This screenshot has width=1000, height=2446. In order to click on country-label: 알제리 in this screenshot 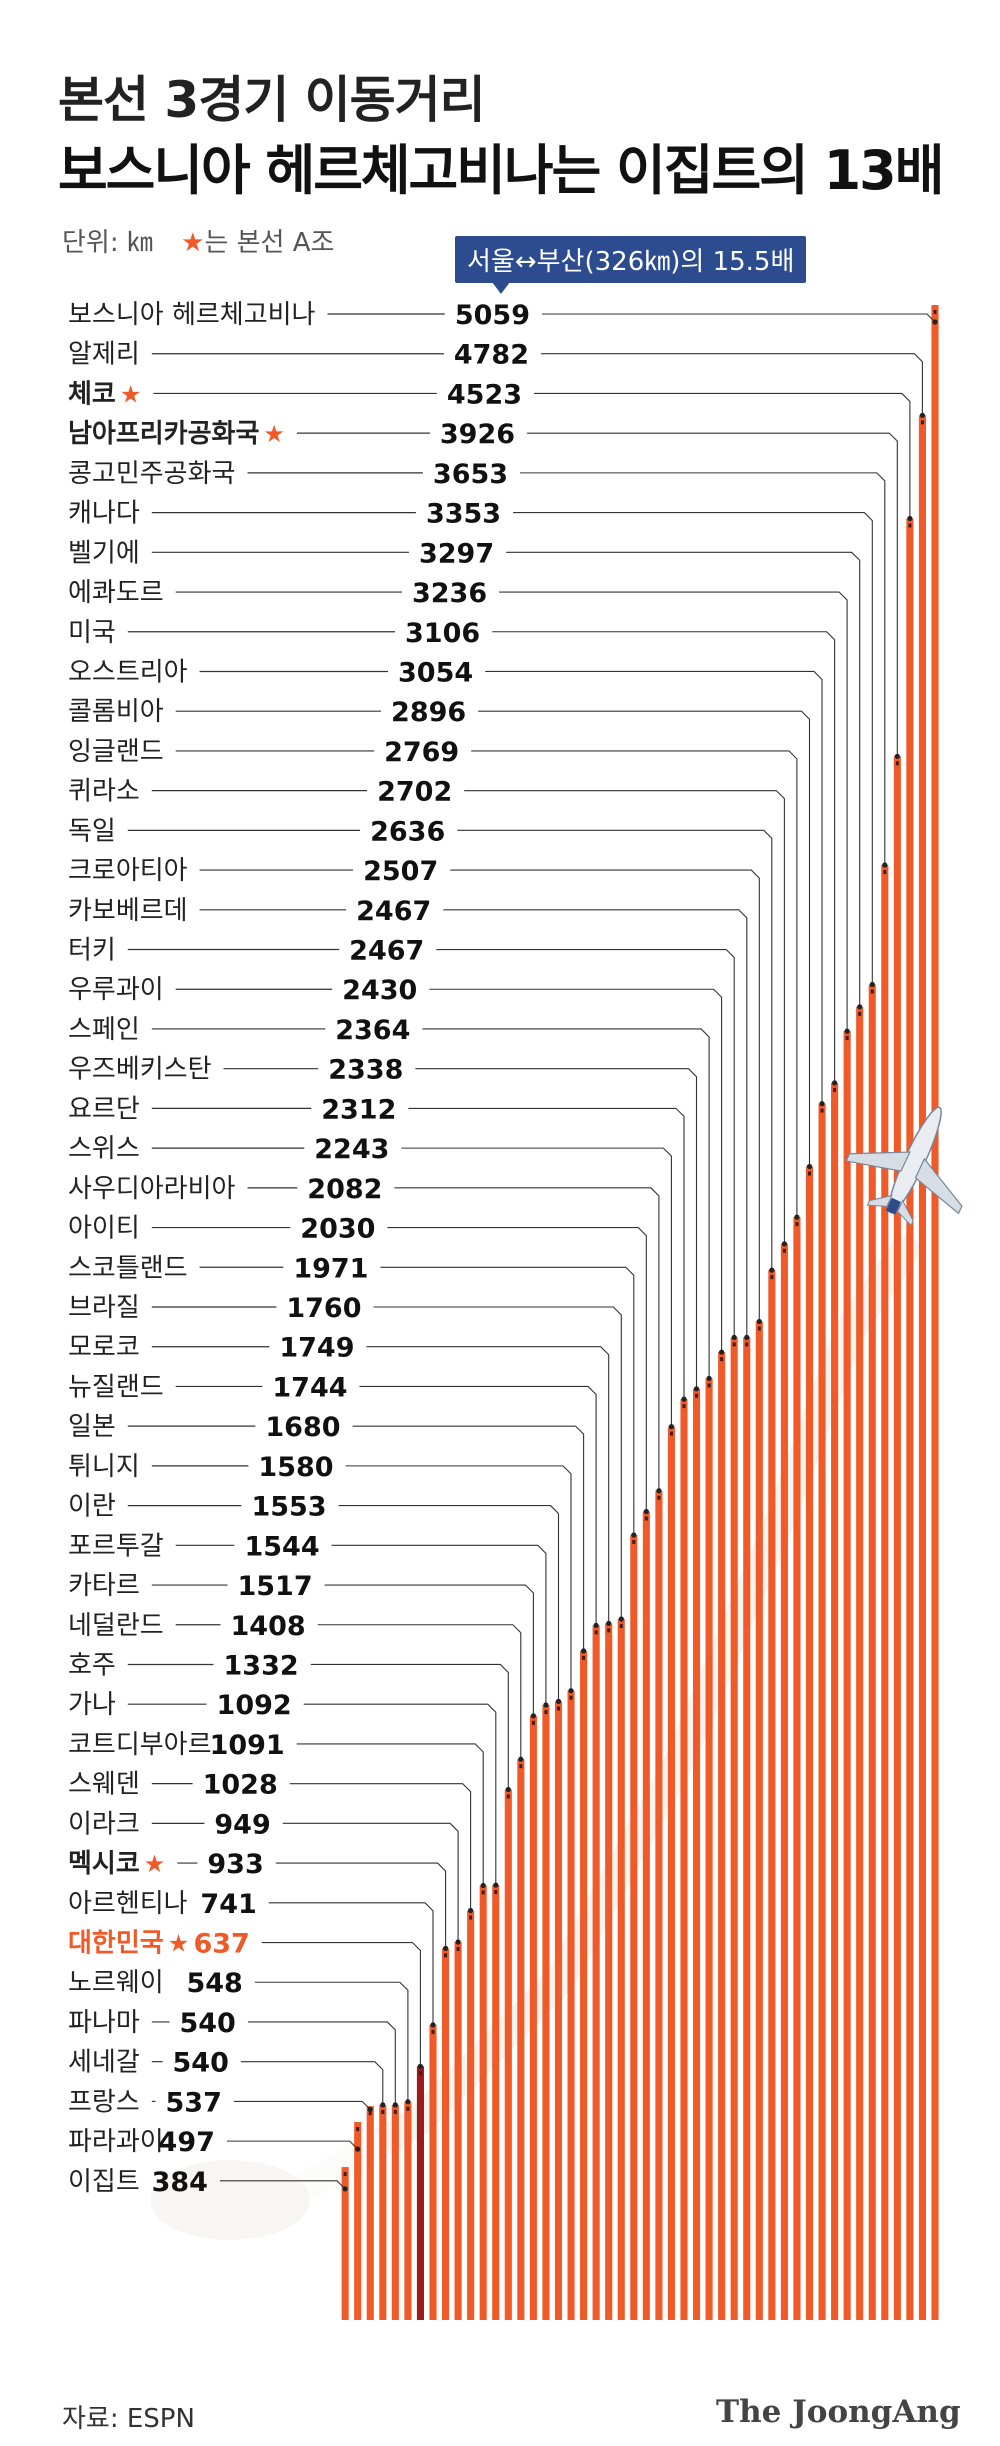, I will do `click(104, 355)`.